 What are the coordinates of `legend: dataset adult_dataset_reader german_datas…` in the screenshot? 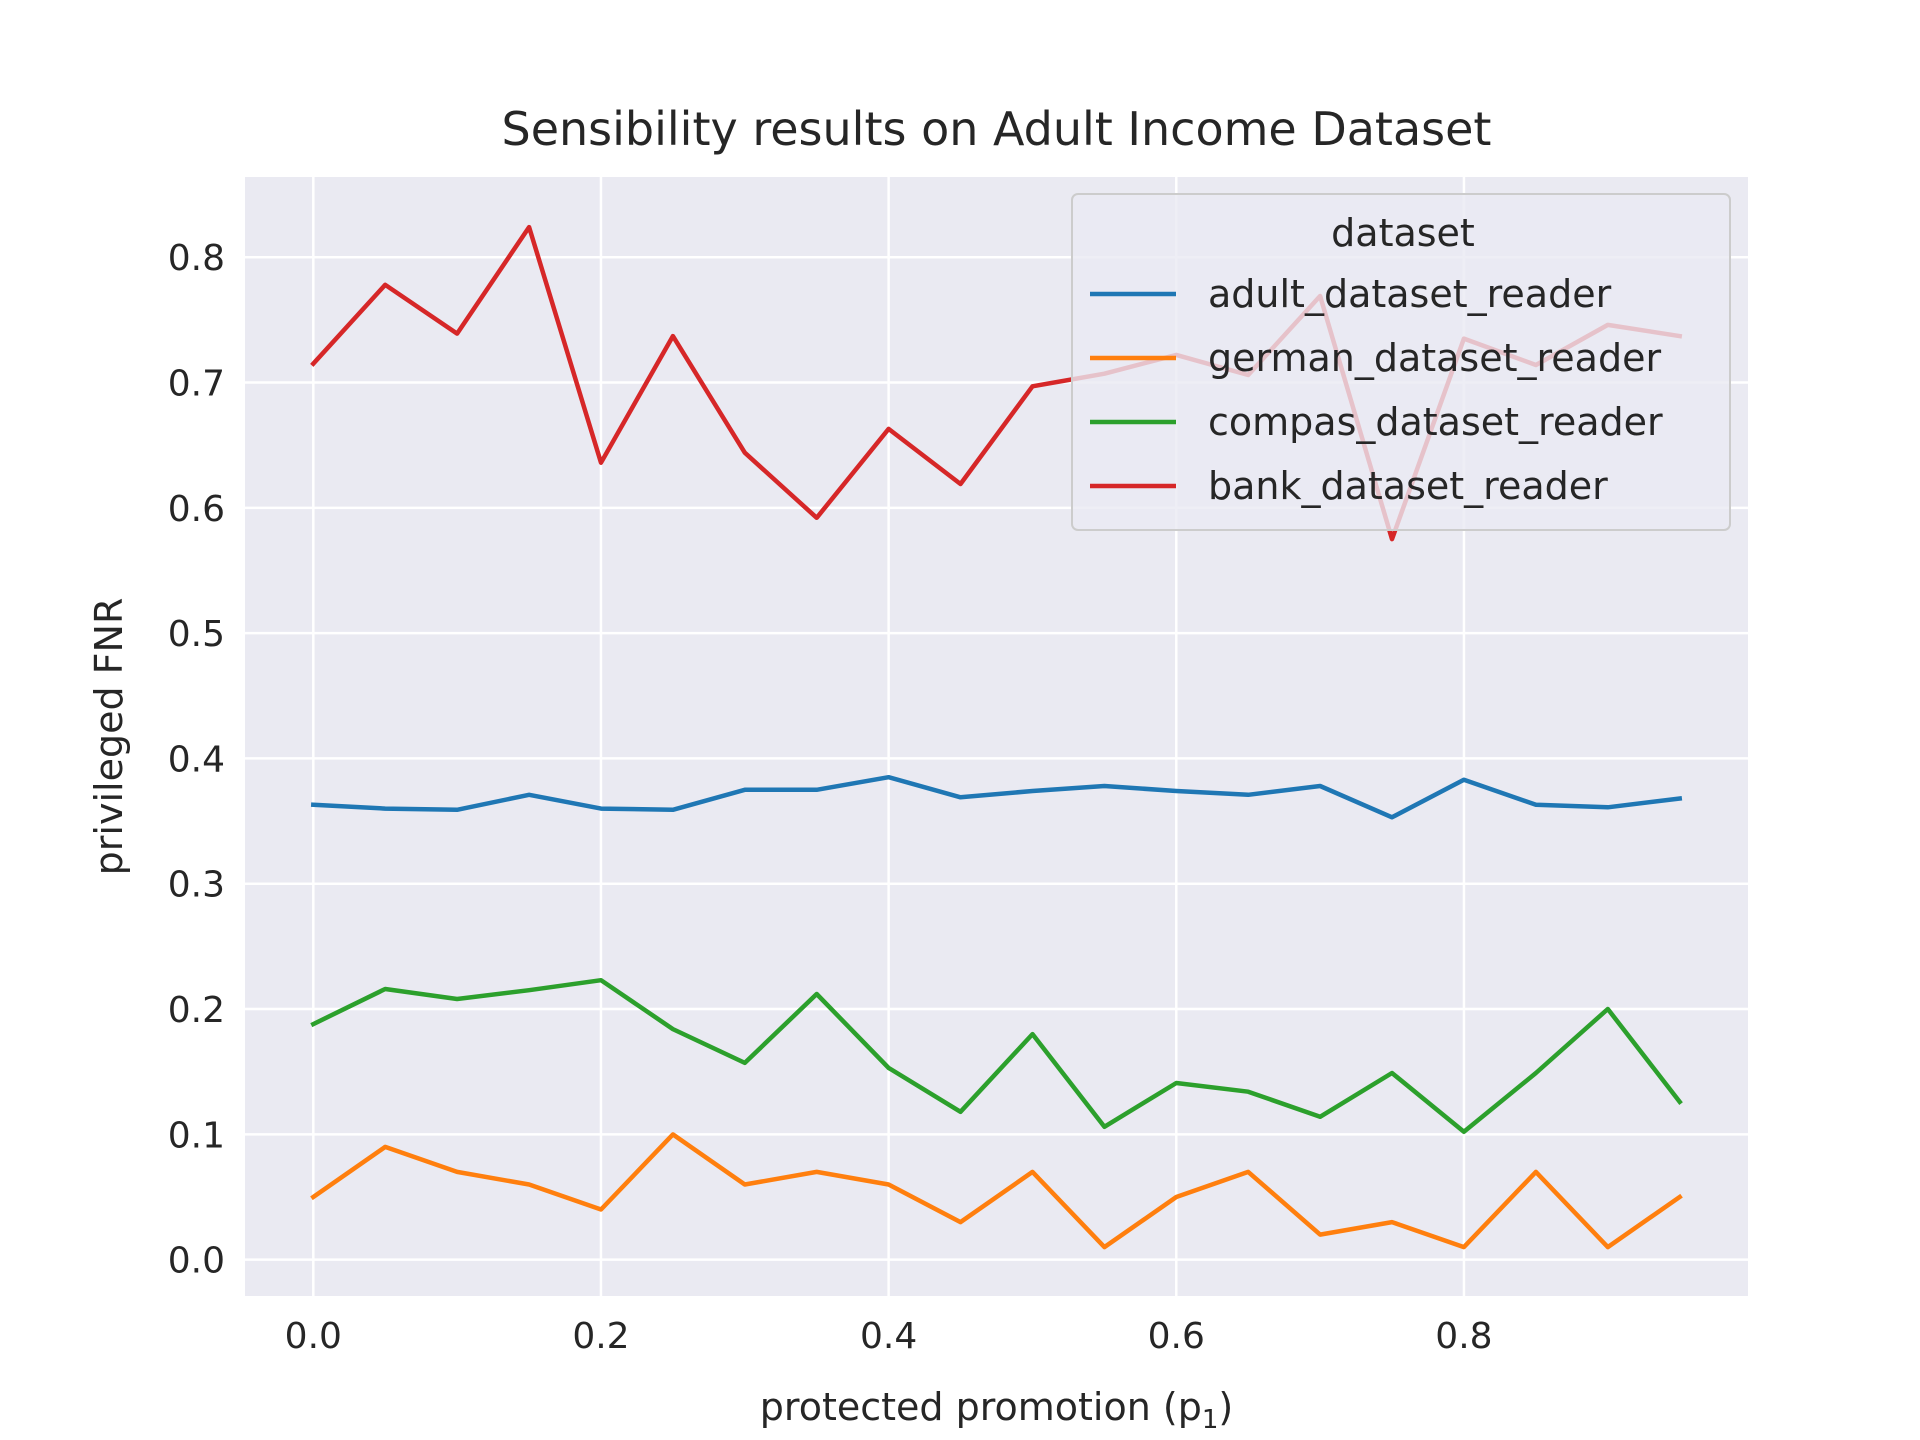 It's located at (1401, 362).